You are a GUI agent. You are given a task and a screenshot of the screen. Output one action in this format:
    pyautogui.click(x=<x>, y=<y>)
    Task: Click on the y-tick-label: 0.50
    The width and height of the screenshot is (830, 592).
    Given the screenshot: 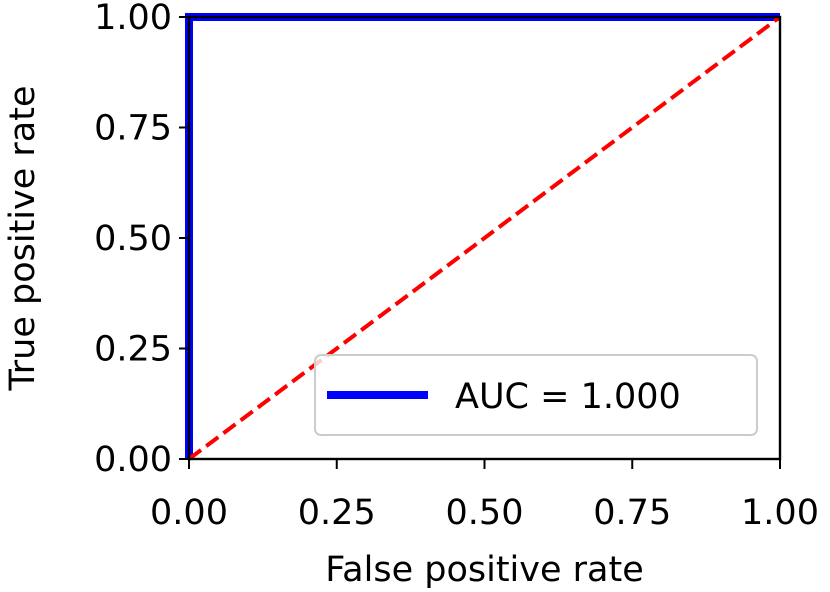 What is the action you would take?
    pyautogui.click(x=133, y=239)
    